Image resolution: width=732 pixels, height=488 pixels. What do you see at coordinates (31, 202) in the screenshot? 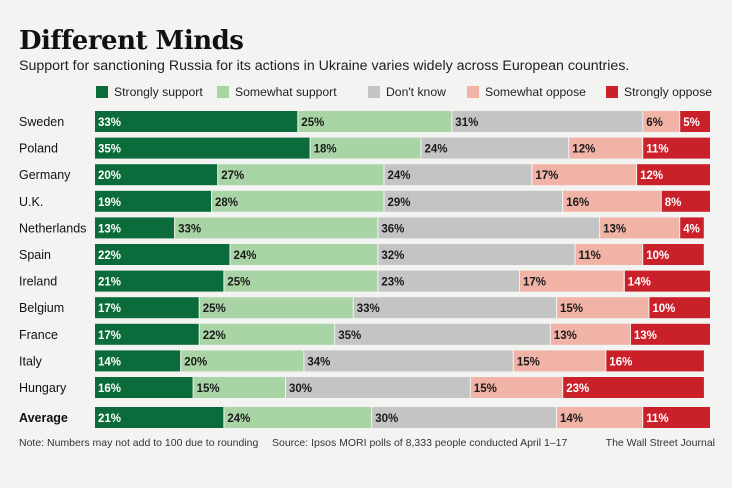
I see `category-label: U.K.` at bounding box center [31, 202].